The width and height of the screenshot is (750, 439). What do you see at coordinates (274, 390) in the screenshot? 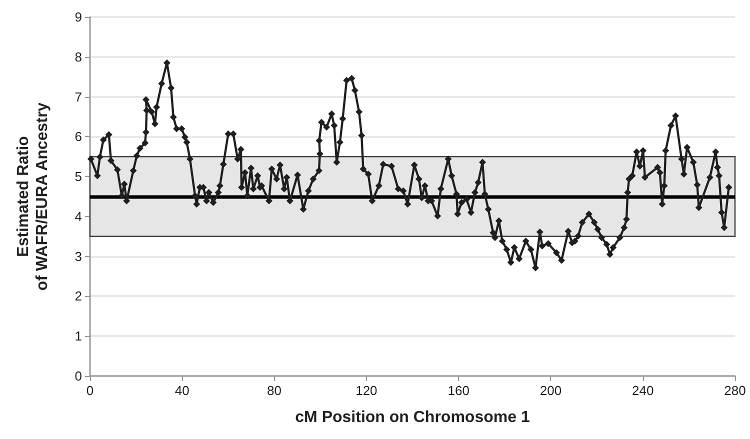
I see `x-tick-label: 80` at bounding box center [274, 390].